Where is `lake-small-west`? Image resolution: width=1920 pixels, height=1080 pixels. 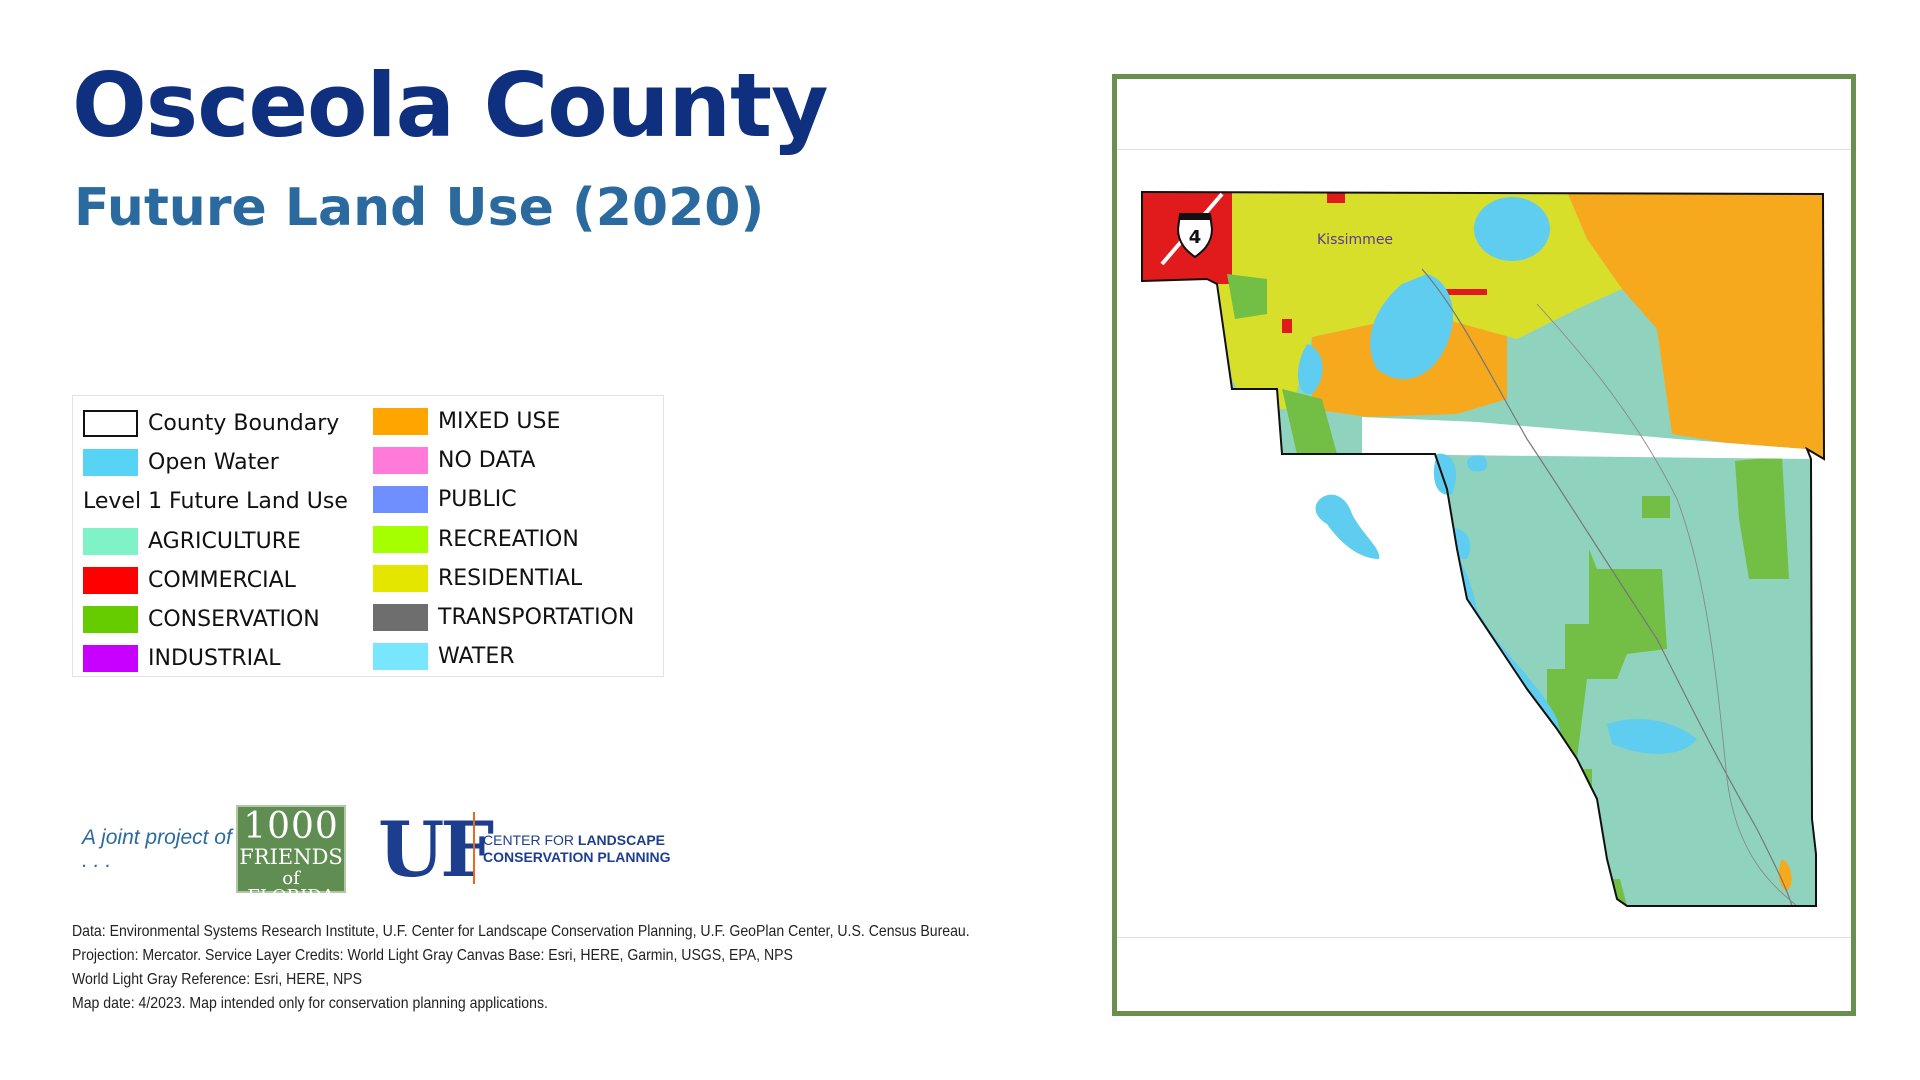
lake-small-west is located at coordinates (1310, 369).